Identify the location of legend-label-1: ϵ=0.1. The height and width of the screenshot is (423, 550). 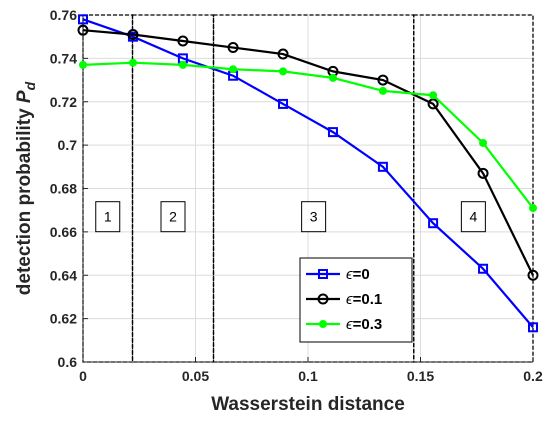
(364, 299).